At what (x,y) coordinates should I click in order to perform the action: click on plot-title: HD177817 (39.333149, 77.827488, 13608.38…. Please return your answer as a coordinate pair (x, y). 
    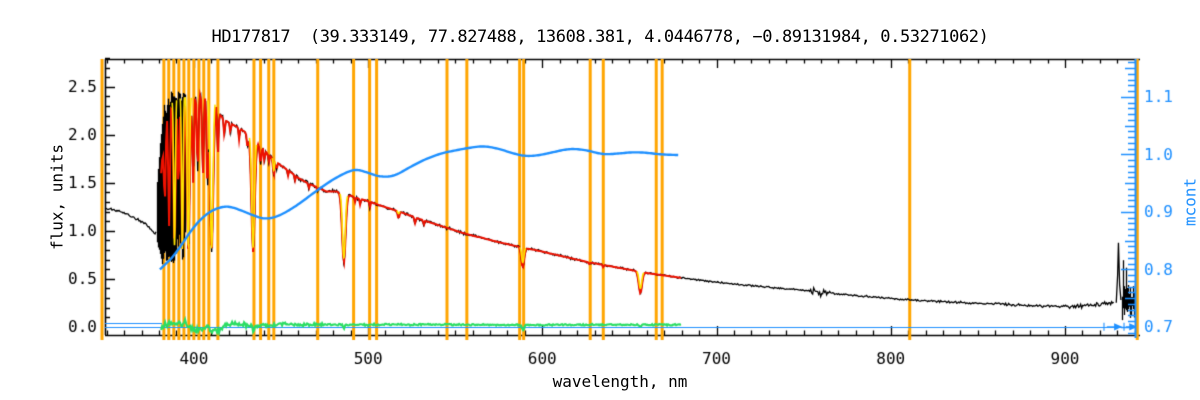
    Looking at the image, I should click on (600, 37).